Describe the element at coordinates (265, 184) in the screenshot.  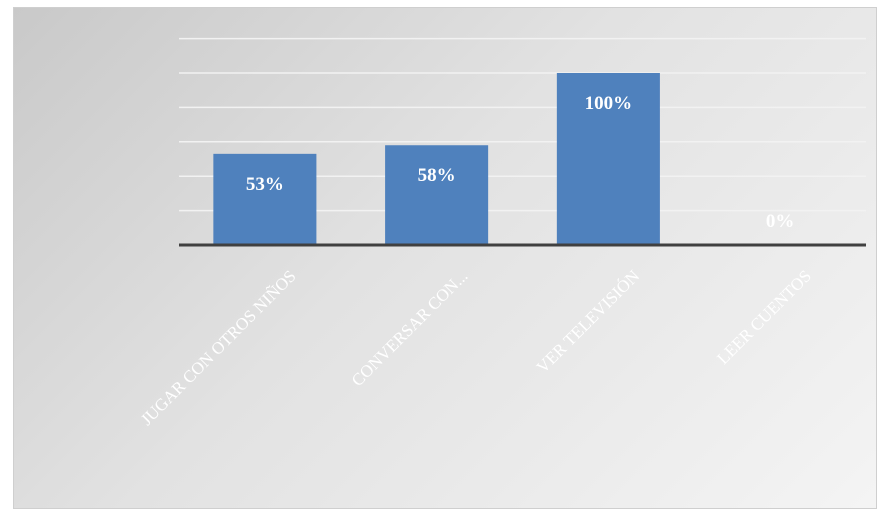
I see `data-label: 53%` at that location.